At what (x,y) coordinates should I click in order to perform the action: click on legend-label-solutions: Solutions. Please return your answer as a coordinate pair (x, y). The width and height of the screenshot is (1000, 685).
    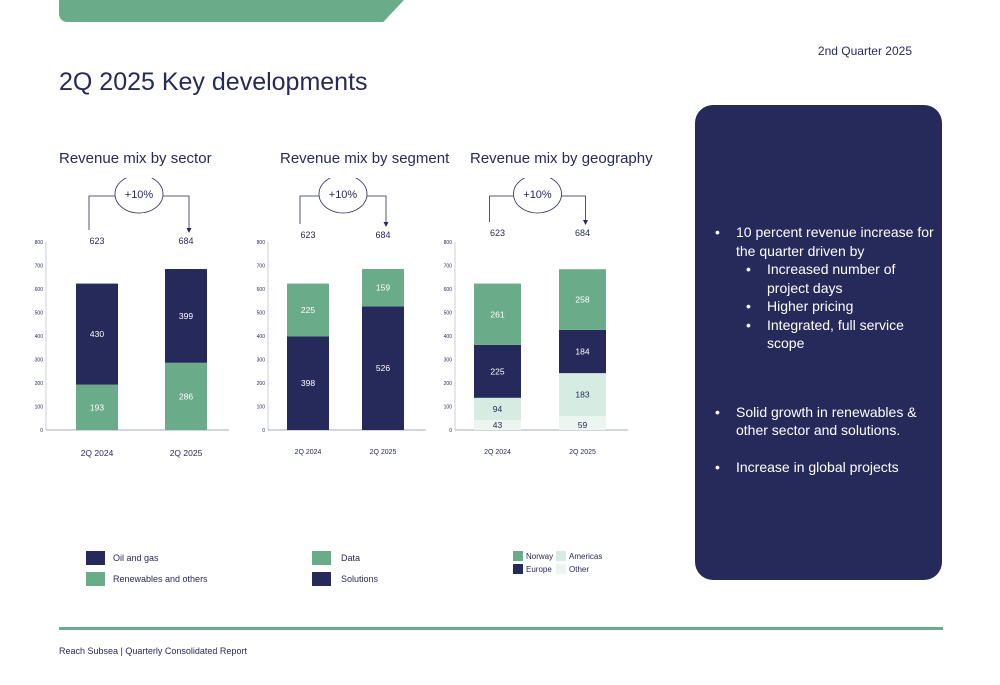
    Looking at the image, I should click on (360, 579).